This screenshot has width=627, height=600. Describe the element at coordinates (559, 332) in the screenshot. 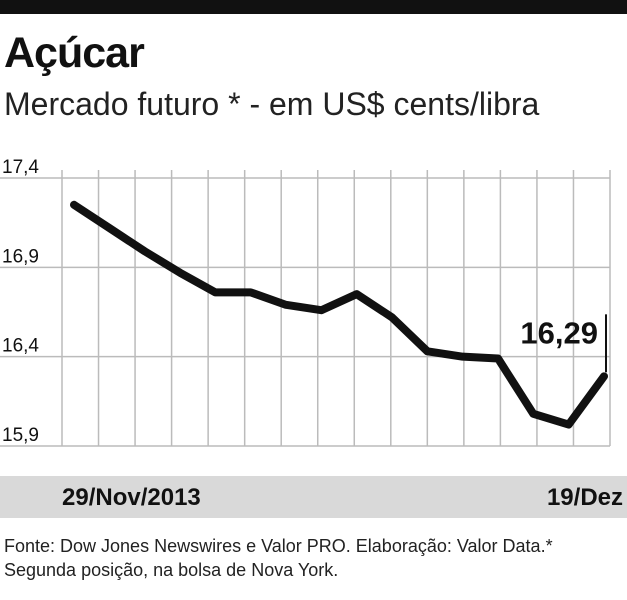

I see `last-value-label: 16,29` at that location.